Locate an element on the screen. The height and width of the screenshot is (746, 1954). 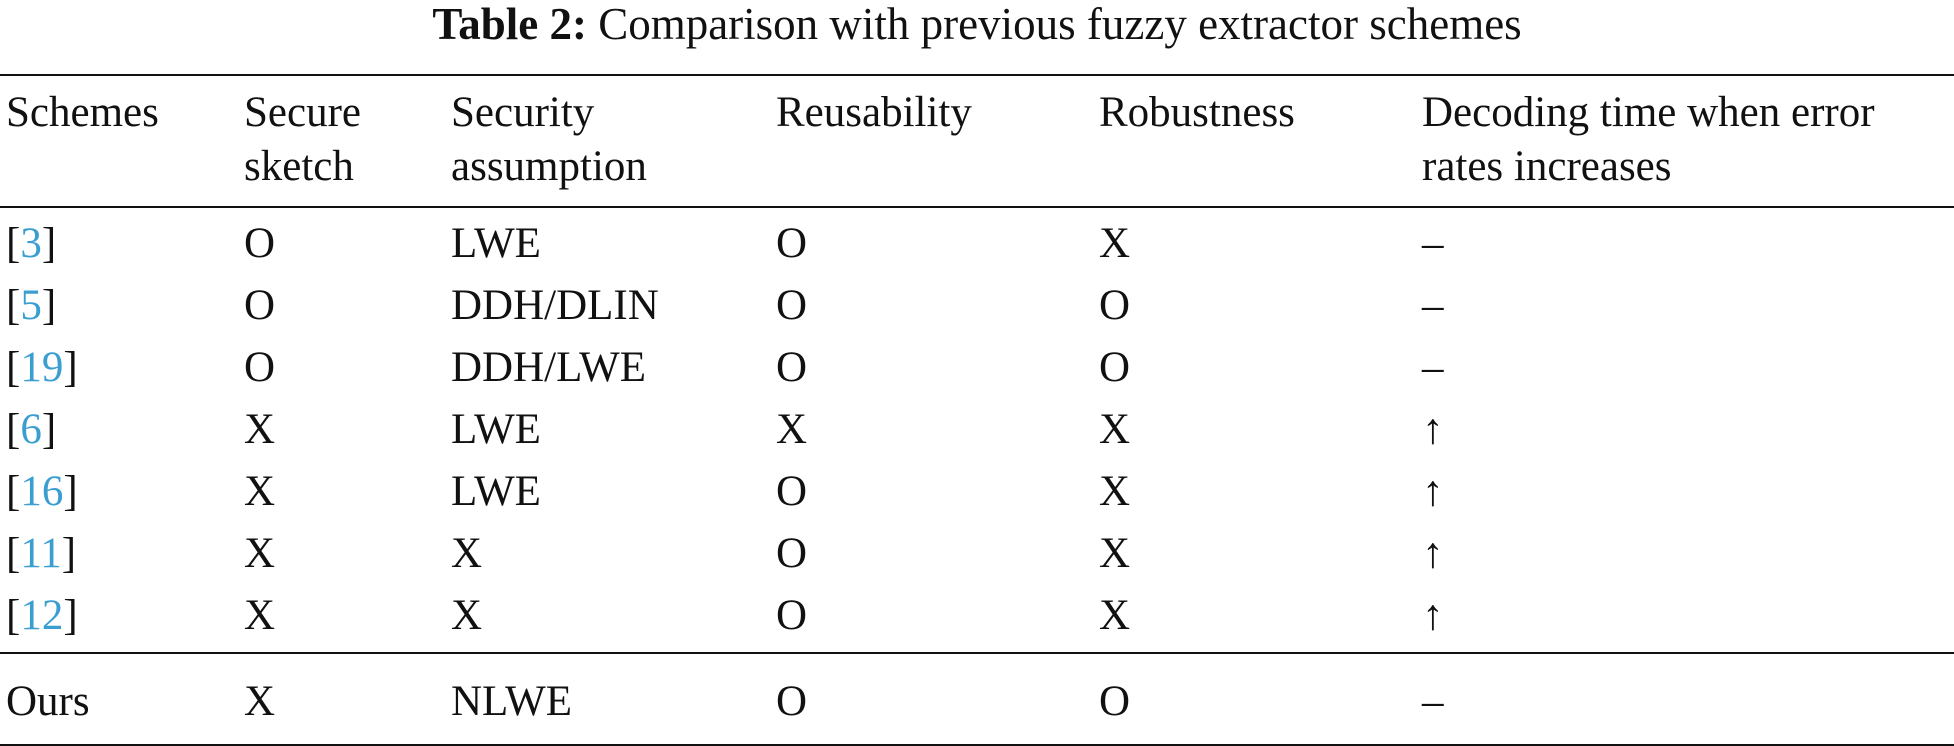
header-decoding-time-line-1: Decoding time when error is located at coordinates (1648, 112).